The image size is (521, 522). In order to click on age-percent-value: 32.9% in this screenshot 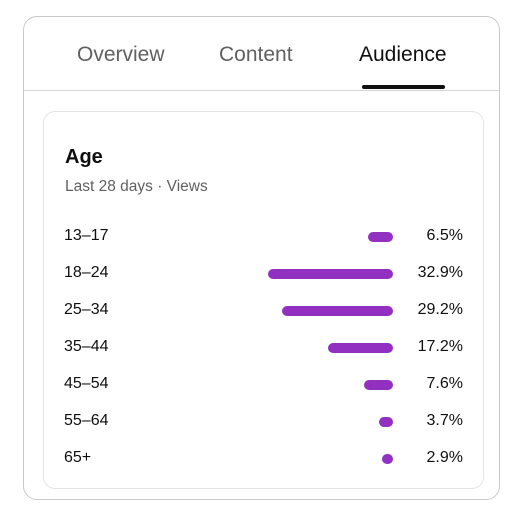, I will do `click(440, 272)`.